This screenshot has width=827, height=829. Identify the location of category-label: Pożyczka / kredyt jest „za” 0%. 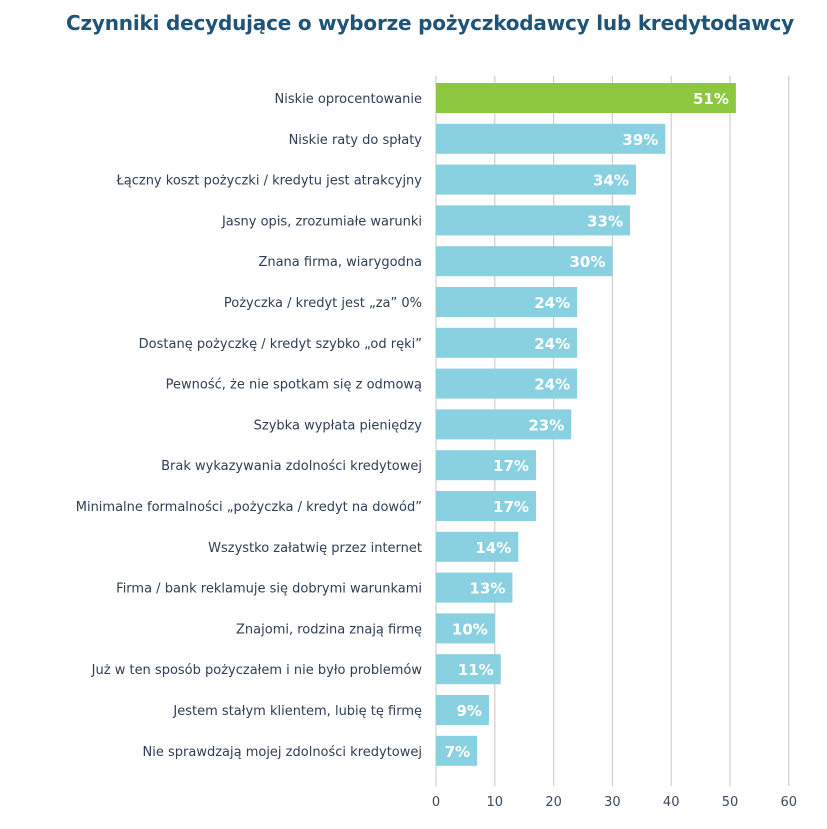
(323, 303).